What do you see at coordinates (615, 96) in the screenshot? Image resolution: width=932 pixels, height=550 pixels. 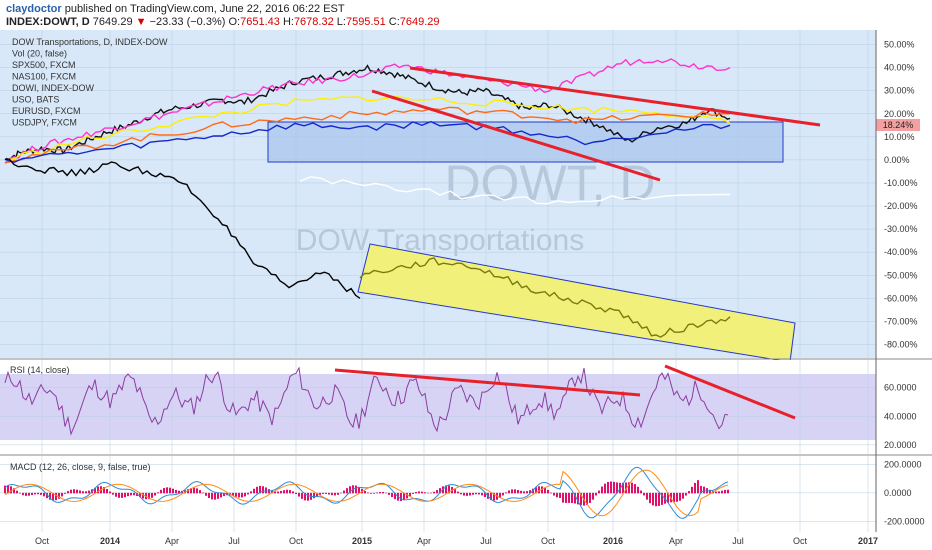 I see `trendline-upper` at bounding box center [615, 96].